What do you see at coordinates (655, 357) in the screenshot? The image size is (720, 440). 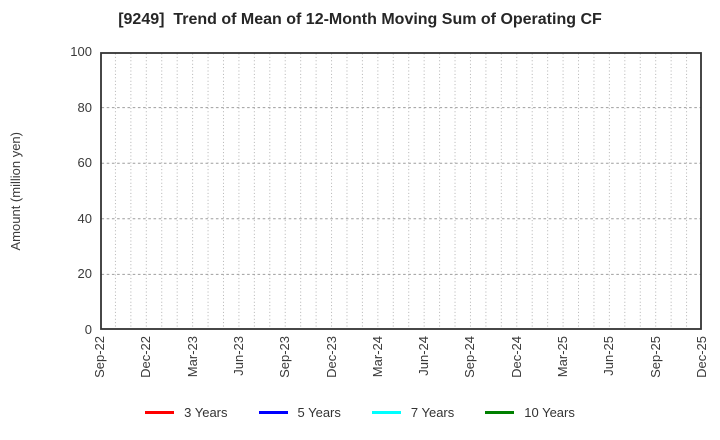 I see `x-tick-label: Sep-25` at bounding box center [655, 357].